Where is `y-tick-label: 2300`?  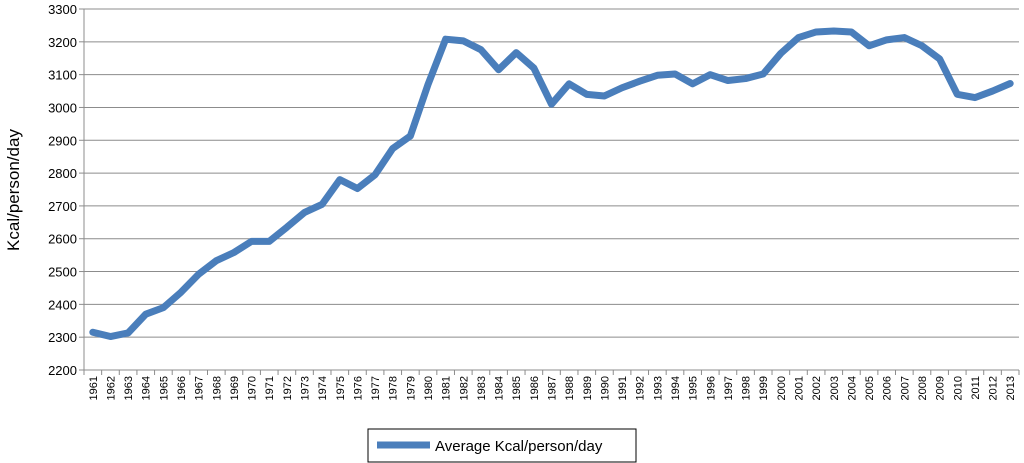
y-tick-label: 2300 is located at coordinates (62, 337).